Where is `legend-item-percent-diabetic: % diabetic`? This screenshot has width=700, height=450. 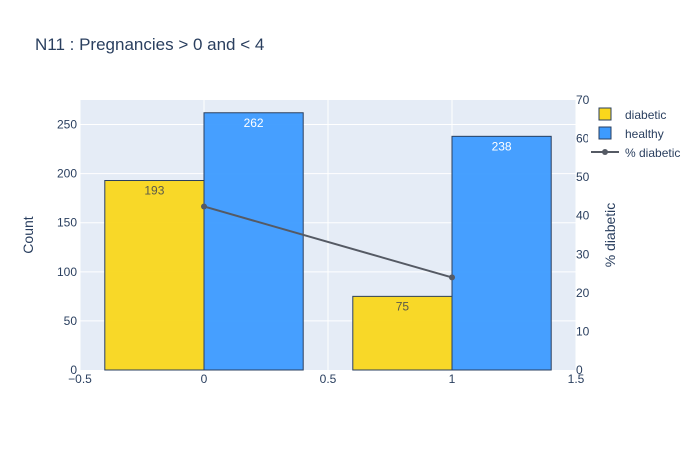
legend-item-percent-diabetic: % diabetic is located at coordinates (635, 153).